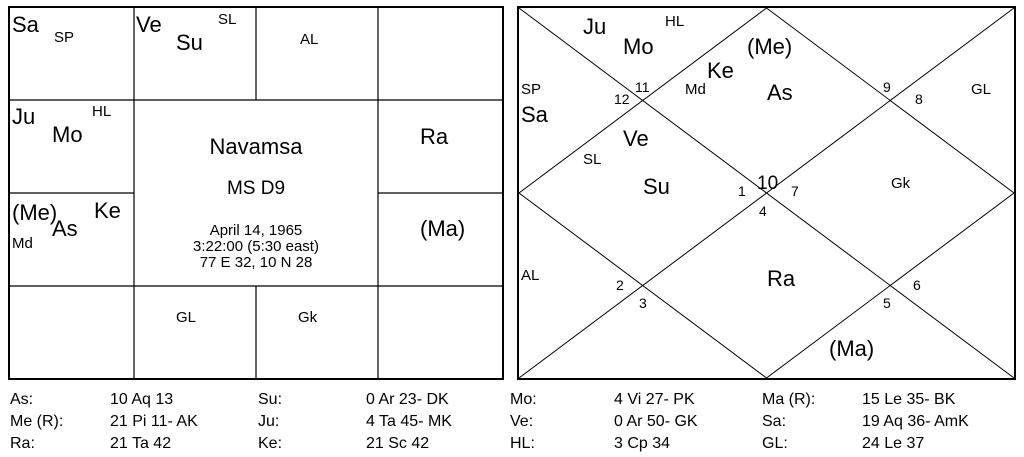  Describe the element at coordinates (398, 443) in the screenshot. I see `position-value: 21 Sc 42` at that location.